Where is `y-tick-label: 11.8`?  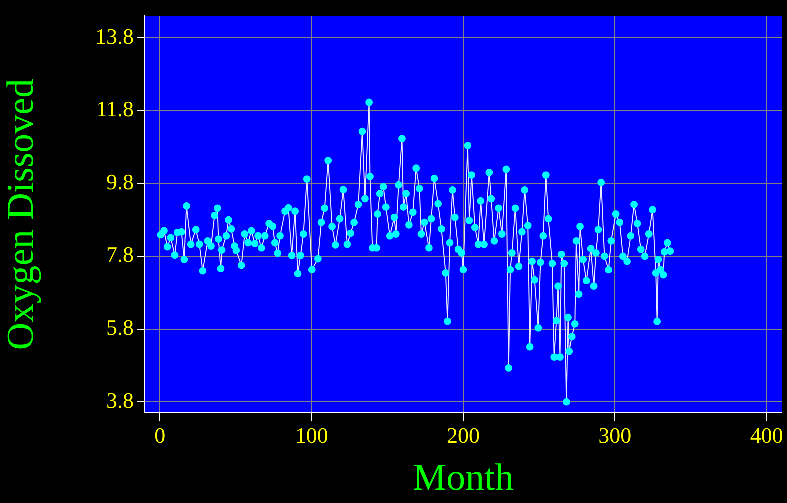 y-tick-label: 11.8 is located at coordinates (115, 109).